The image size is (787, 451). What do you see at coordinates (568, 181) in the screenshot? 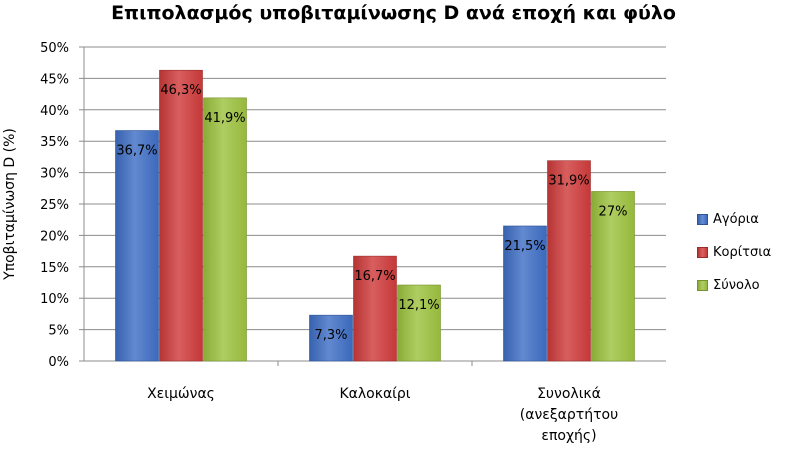
I see `data-label: 31,9%` at bounding box center [568, 181].